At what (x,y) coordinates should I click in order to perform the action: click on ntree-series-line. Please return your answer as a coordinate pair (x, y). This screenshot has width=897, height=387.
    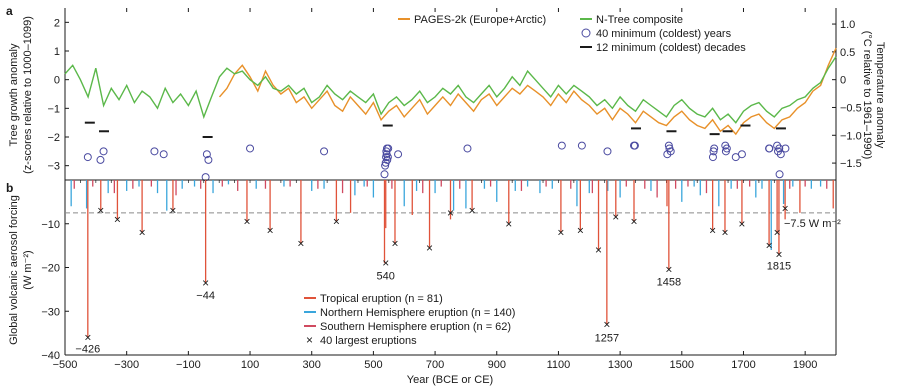
    Looking at the image, I should click on (450, 90).